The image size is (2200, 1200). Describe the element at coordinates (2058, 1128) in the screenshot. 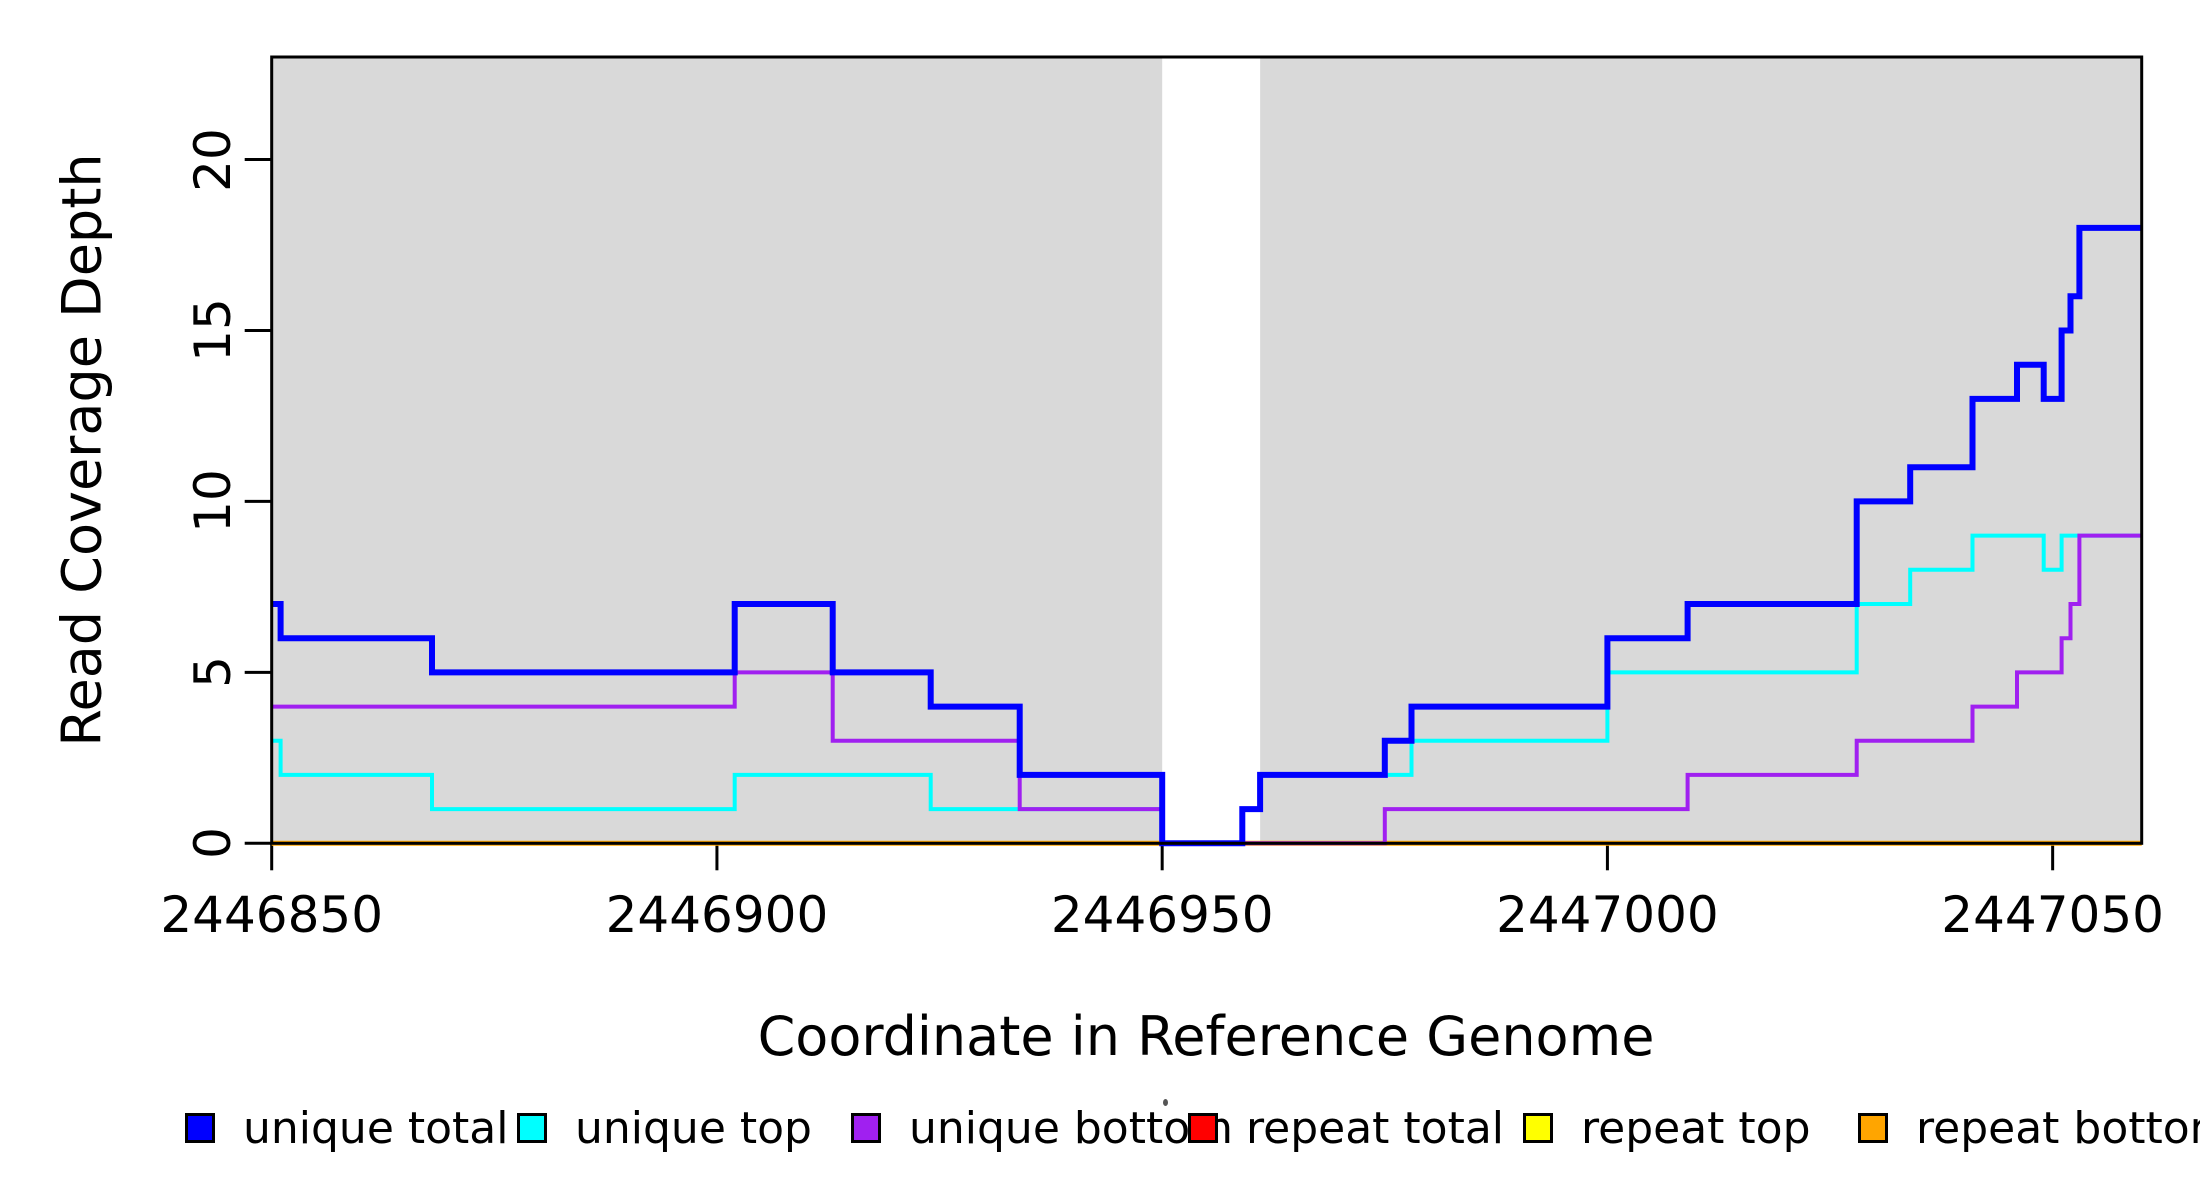

I see `legend-label: repeat bottom` at that location.